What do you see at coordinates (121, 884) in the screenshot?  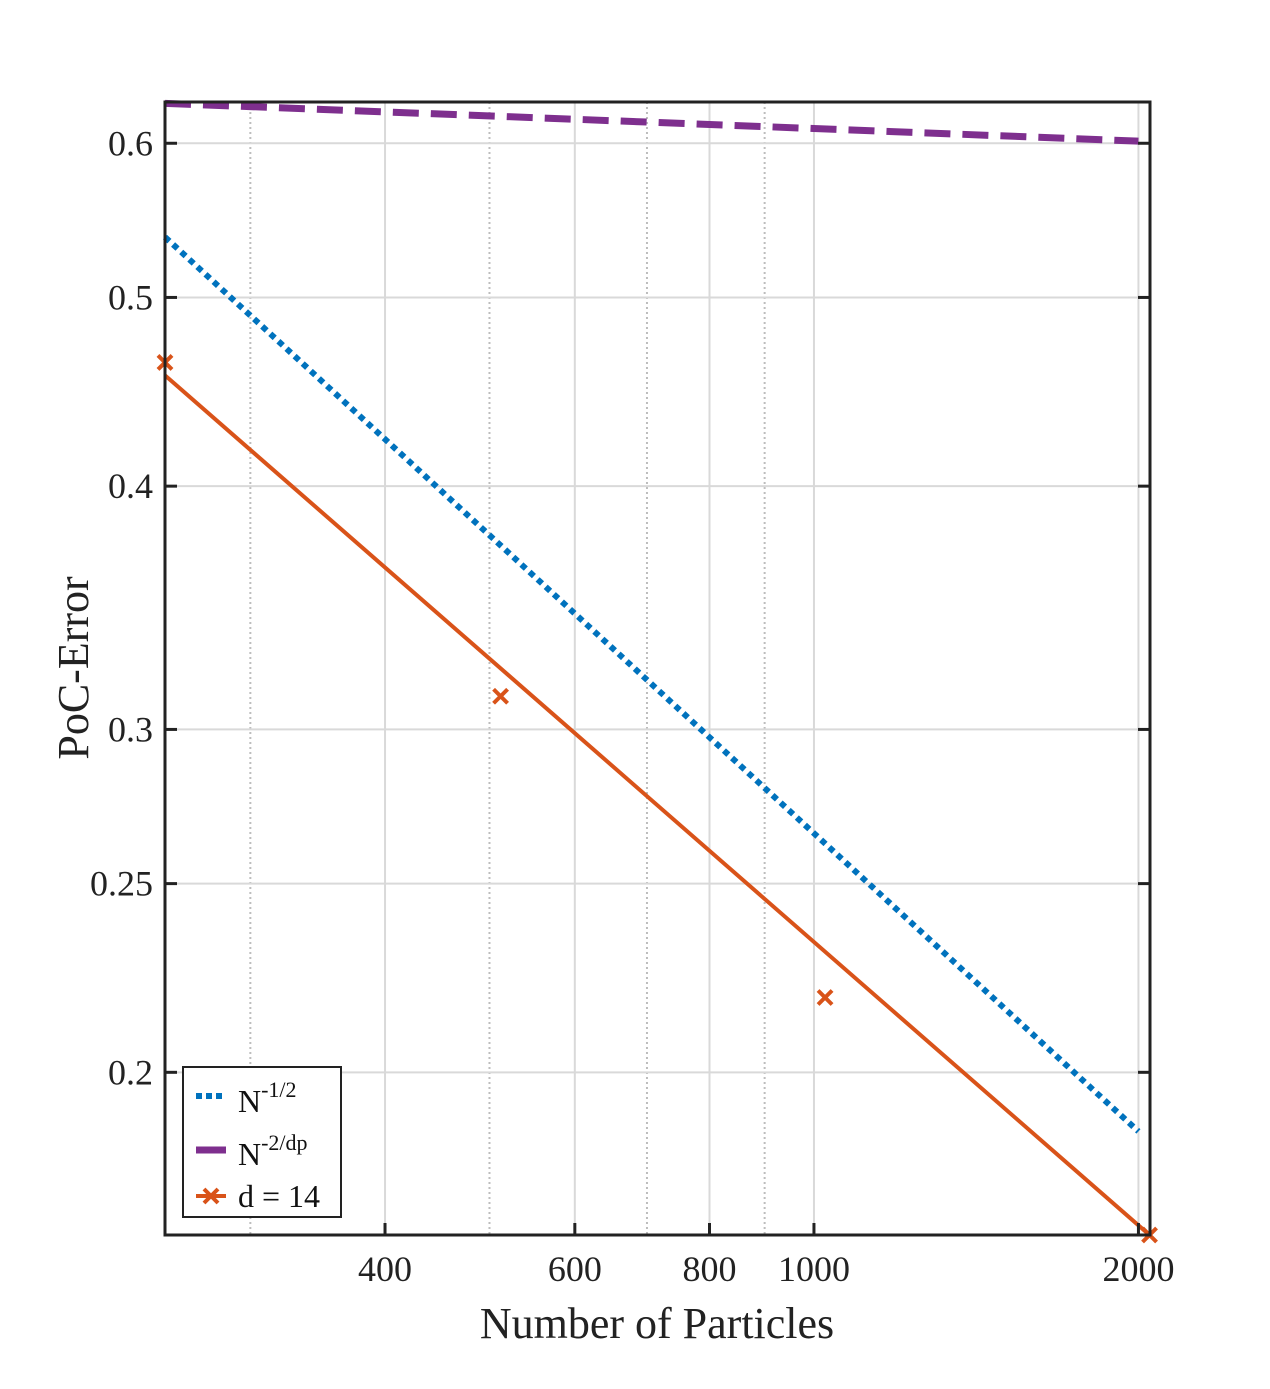 I see `y-tick-label-0_25: 0.25` at bounding box center [121, 884].